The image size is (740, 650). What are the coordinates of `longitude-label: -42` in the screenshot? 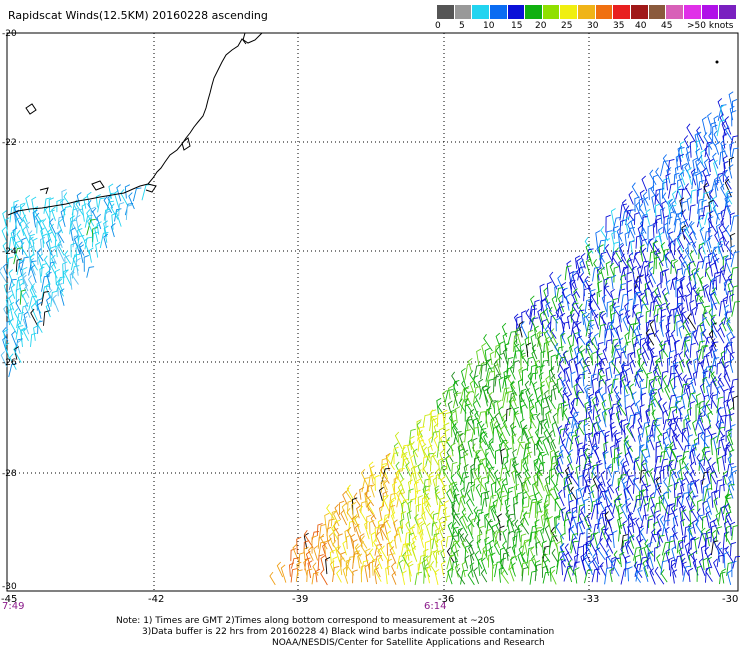 It's located at (156, 599).